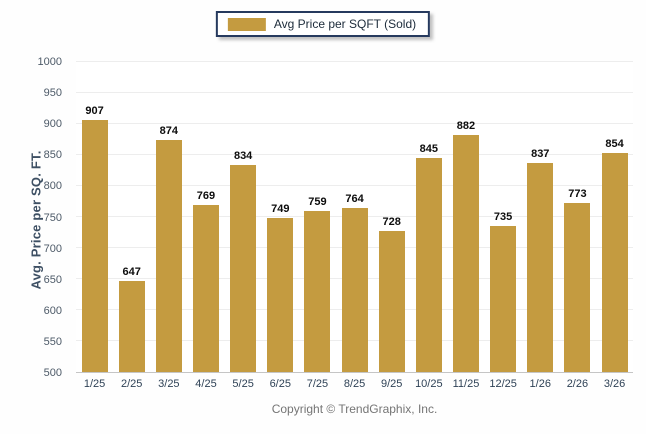 Image resolution: width=646 pixels, height=434 pixels. What do you see at coordinates (280, 208) in the screenshot?
I see `bar-value-label: 749` at bounding box center [280, 208].